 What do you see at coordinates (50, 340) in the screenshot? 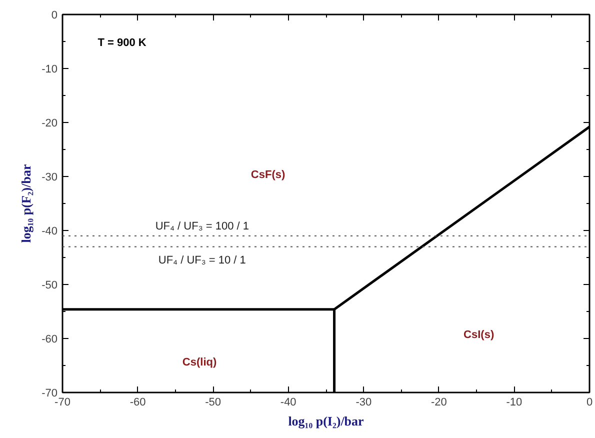
I see `y-tick-label: -60` at bounding box center [50, 340].